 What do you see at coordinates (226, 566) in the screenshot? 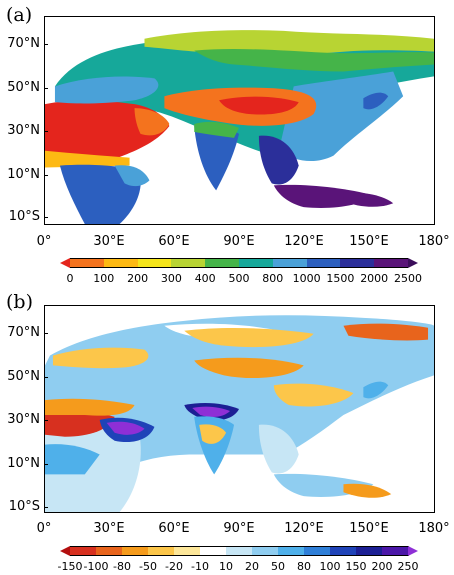
I see `colorbar-tick-label: 10` at bounding box center [226, 566].